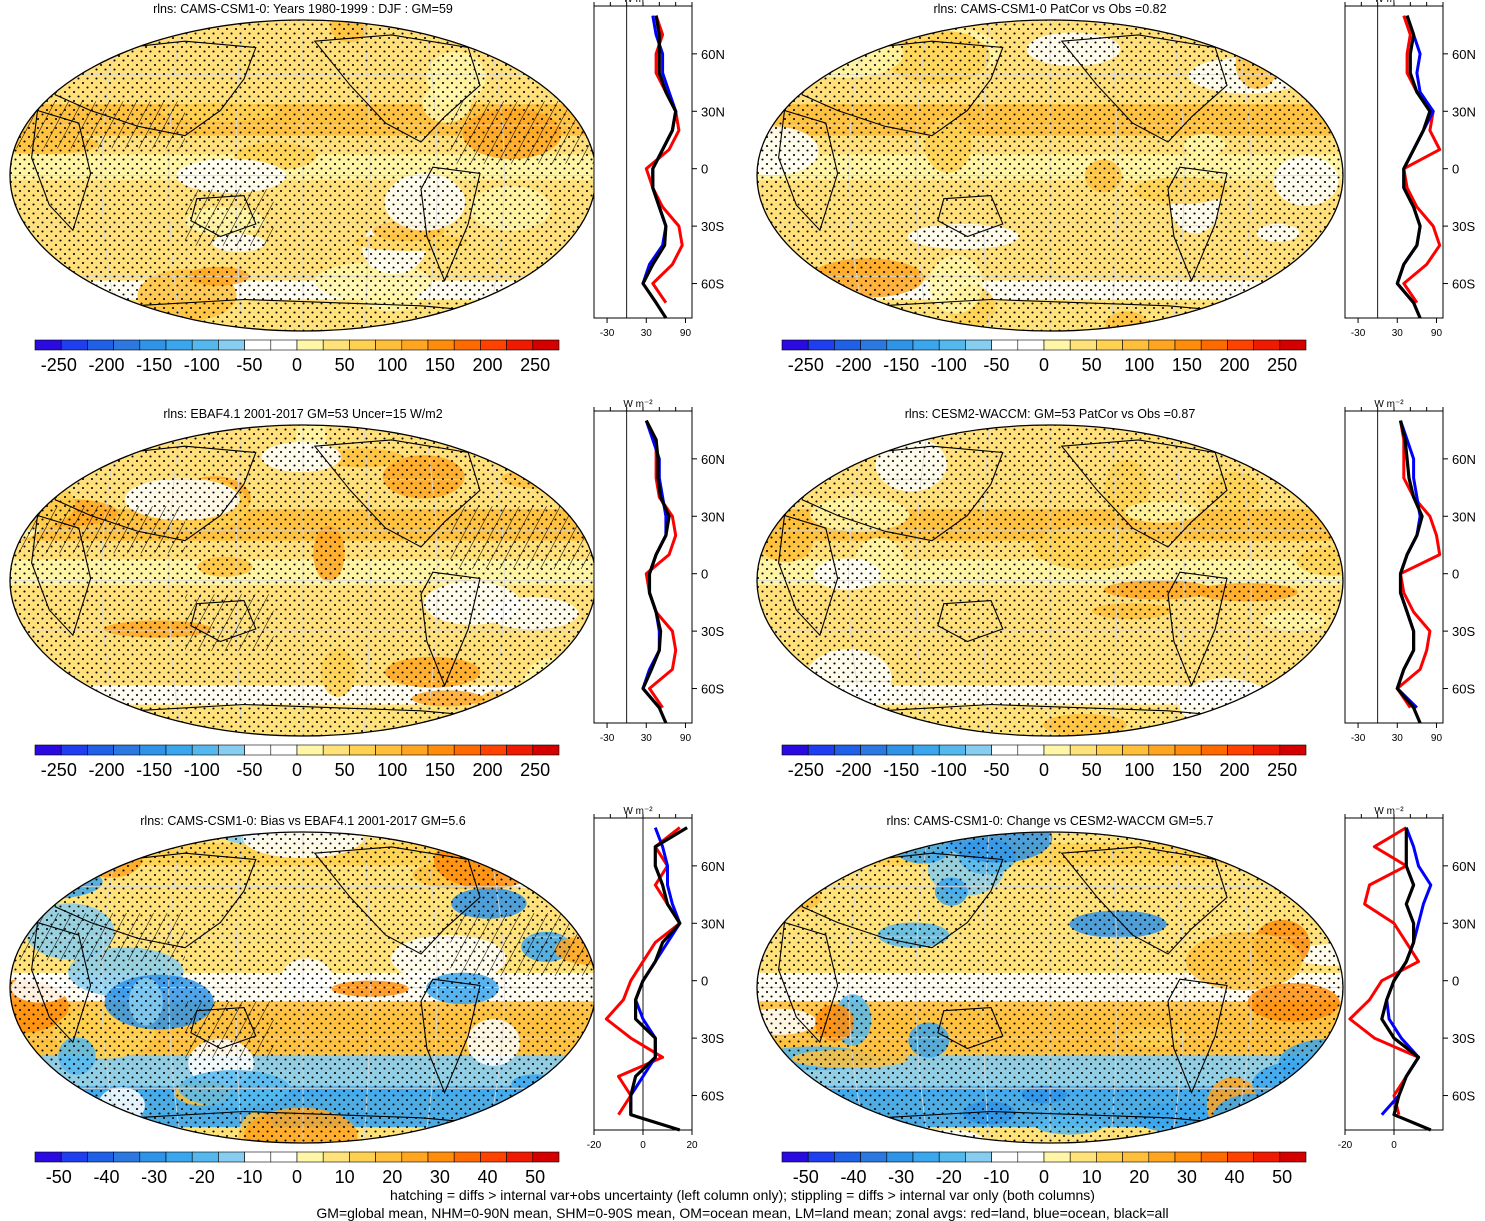 The width and height of the screenshot is (1485, 1221). I want to click on profile-x-tick-label: 30, so click(647, 333).